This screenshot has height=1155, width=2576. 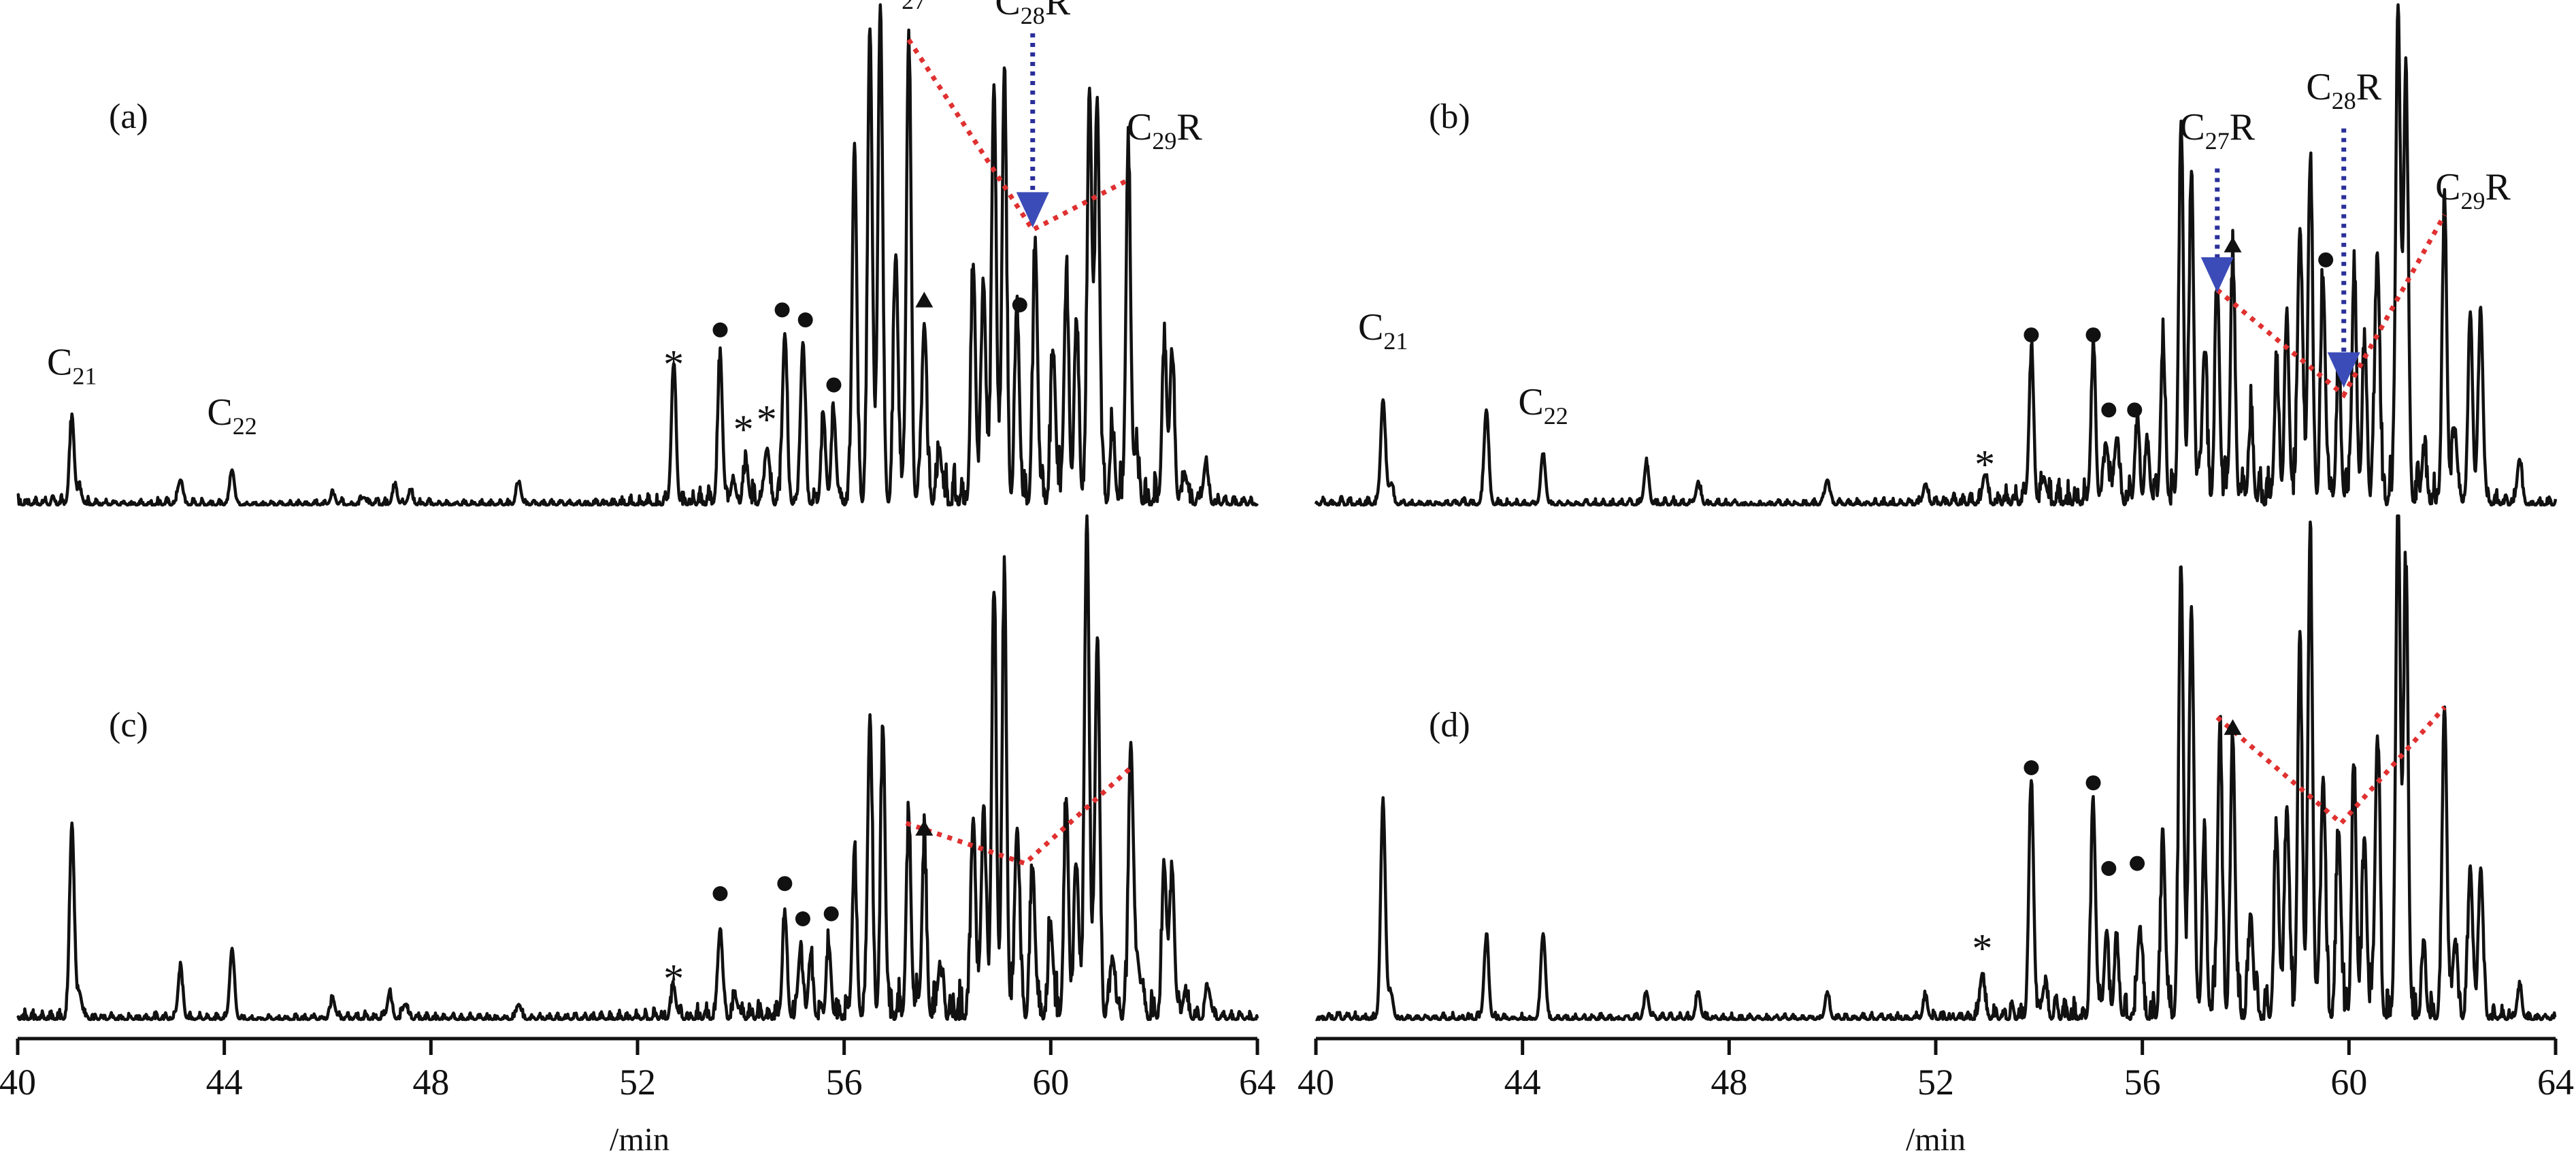 I want to click on x-axis-left: /min 40 44 48 52 56 60 64, so click(x=638, y=1096).